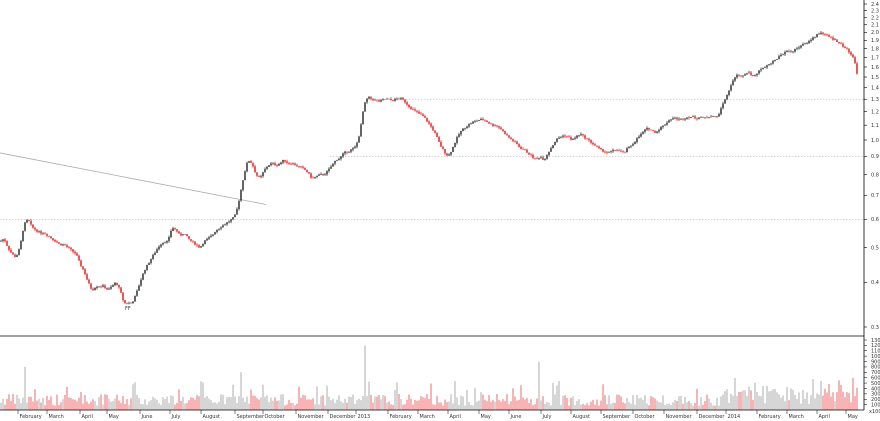 This screenshot has width=880, height=421. I want to click on volume-tick-label: 1000, so click(875, 405).